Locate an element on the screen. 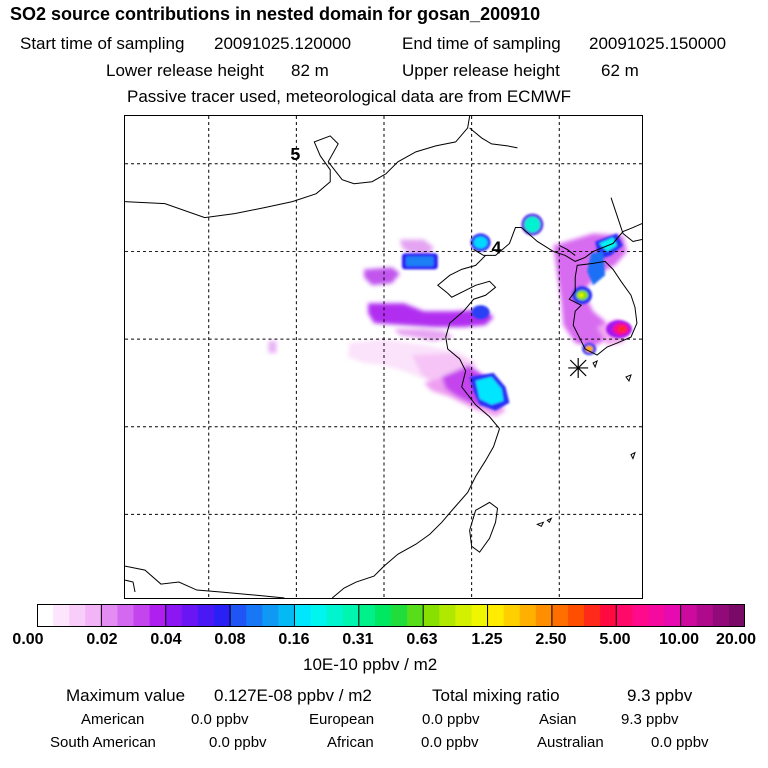 The height and width of the screenshot is (768, 768). region-value-african: 0.0 ppbv is located at coordinates (450, 742).